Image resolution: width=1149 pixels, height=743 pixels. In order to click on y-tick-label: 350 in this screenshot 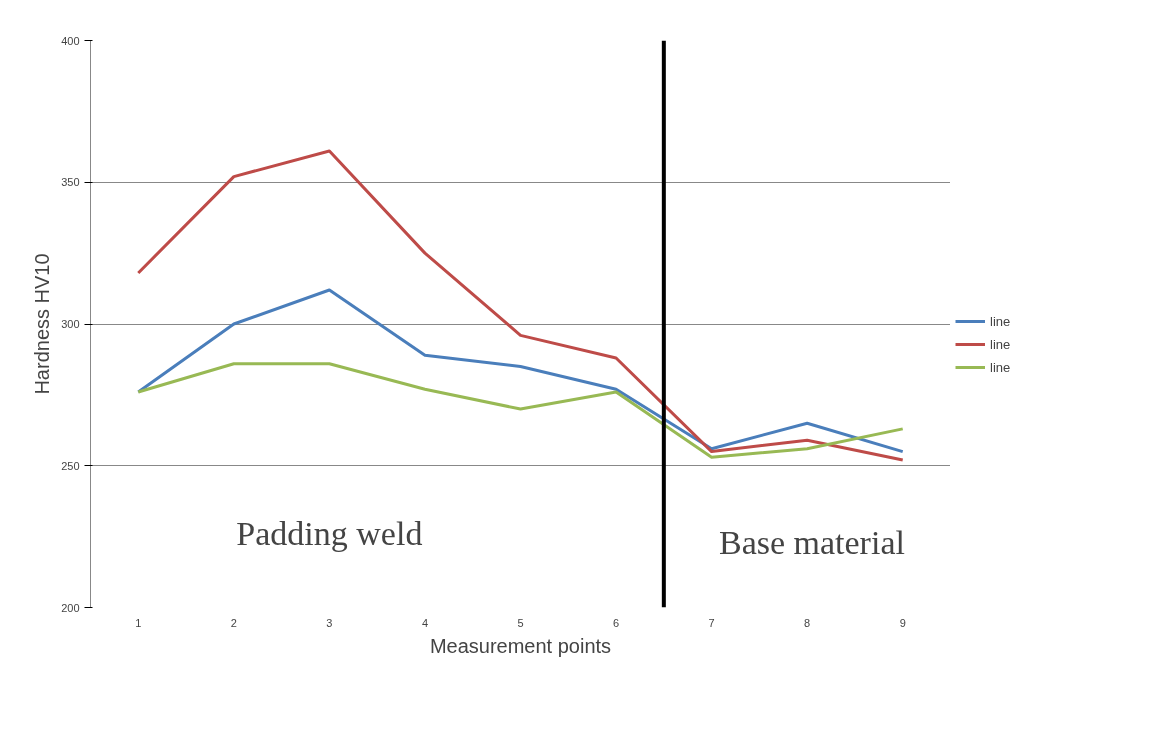, I will do `click(70, 182)`.